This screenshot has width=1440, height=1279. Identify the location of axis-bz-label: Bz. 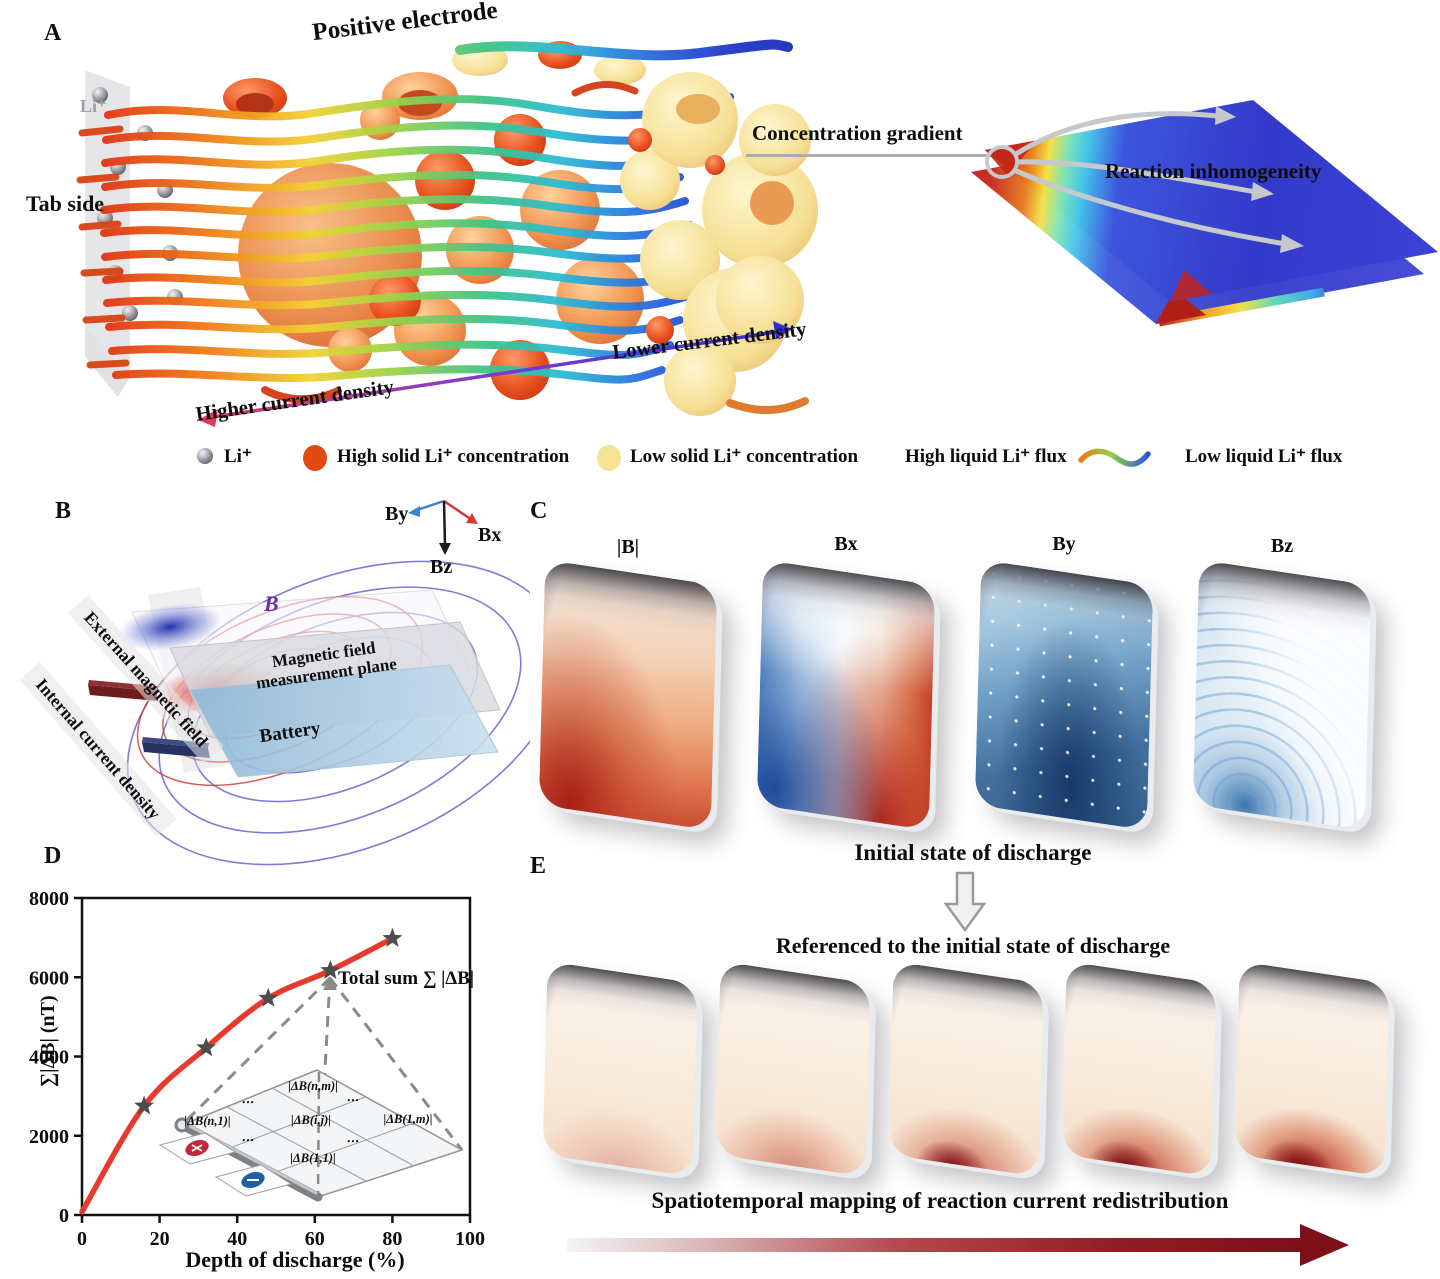
(441, 567).